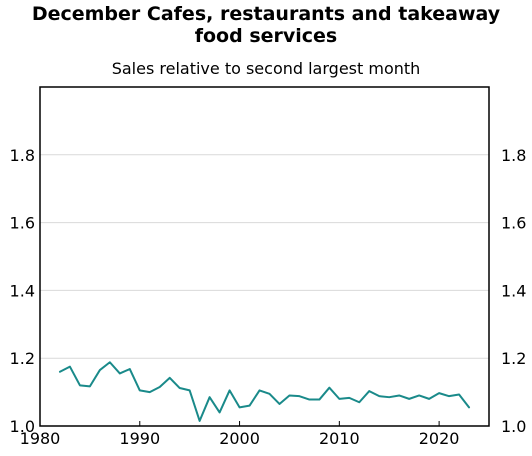 The width and height of the screenshot is (532, 456). I want to click on y-tick-label-right: 1.0, so click(513, 426).